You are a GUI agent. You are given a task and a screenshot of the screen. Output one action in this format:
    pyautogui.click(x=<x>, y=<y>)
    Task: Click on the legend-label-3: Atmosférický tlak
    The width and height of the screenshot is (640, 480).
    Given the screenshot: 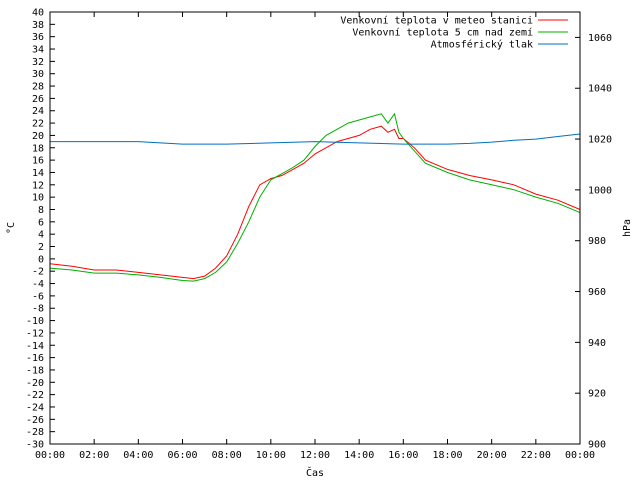 What is the action you would take?
    pyautogui.click(x=482, y=45)
    